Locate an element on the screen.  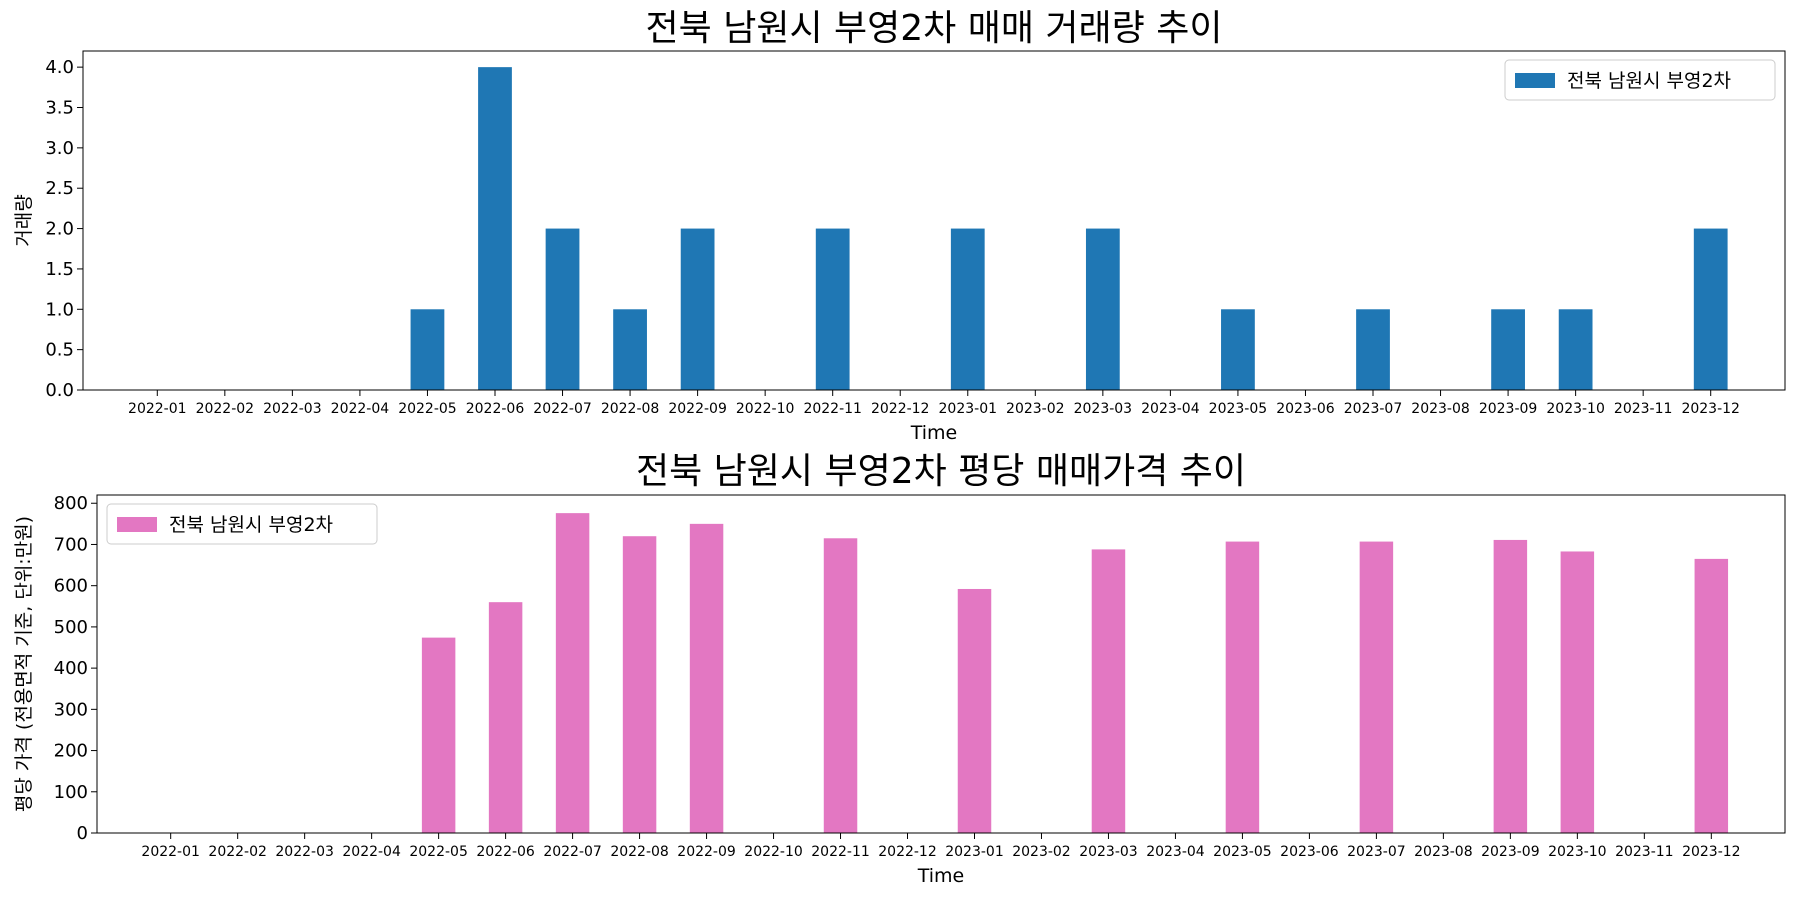
y-tick-label: 3.5 is located at coordinates (59, 108).